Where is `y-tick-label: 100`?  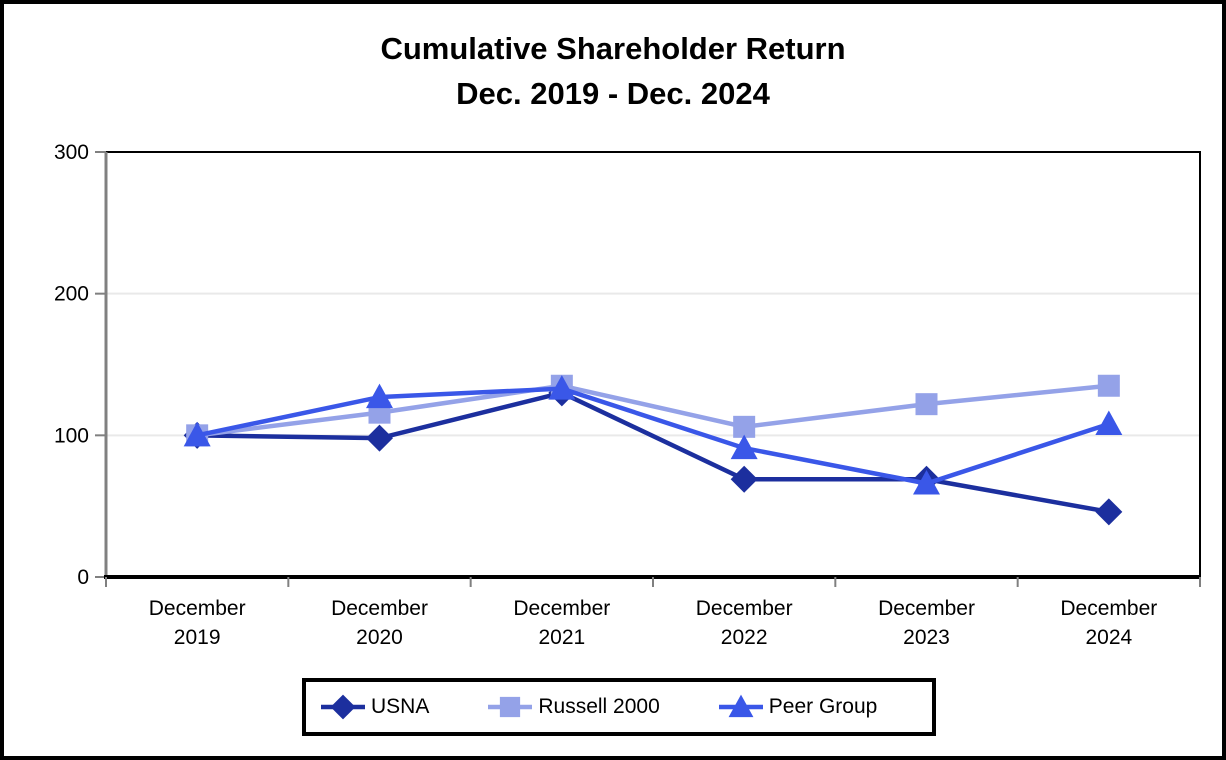 y-tick-label: 100 is located at coordinates (71, 435).